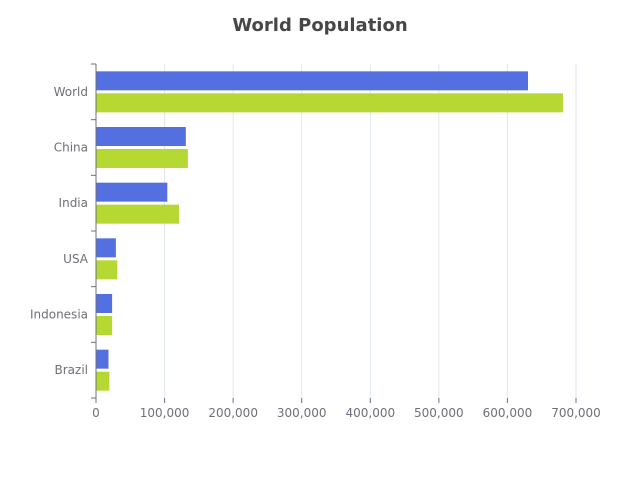 This screenshot has height=480, width=640. What do you see at coordinates (320, 25) in the screenshot?
I see `chart-title: World Population` at bounding box center [320, 25].